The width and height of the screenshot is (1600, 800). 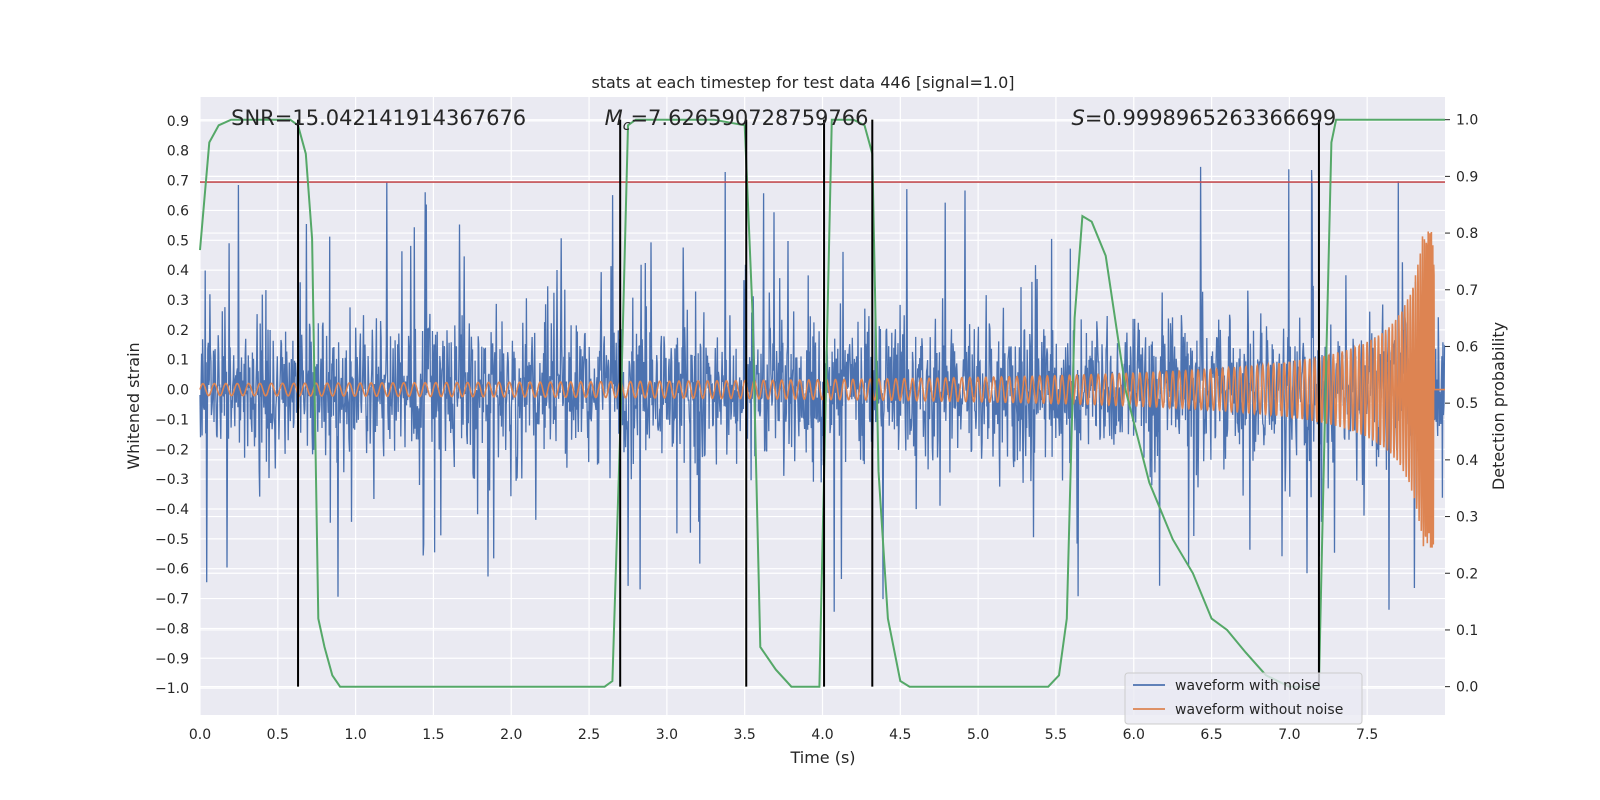 What do you see at coordinates (1210, 118) in the screenshot?
I see `s-value: =0.9998965263366699` at bounding box center [1210, 118].